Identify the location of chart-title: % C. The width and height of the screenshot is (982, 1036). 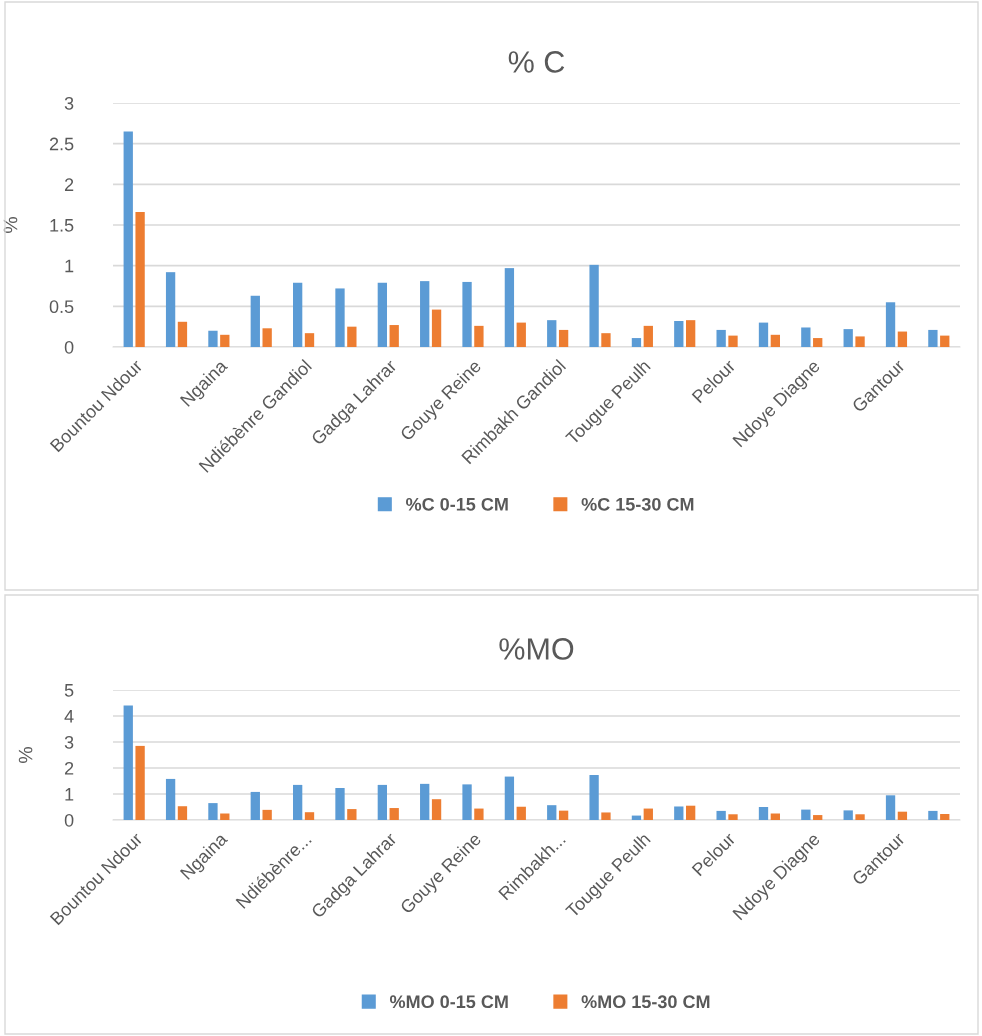
(536, 62).